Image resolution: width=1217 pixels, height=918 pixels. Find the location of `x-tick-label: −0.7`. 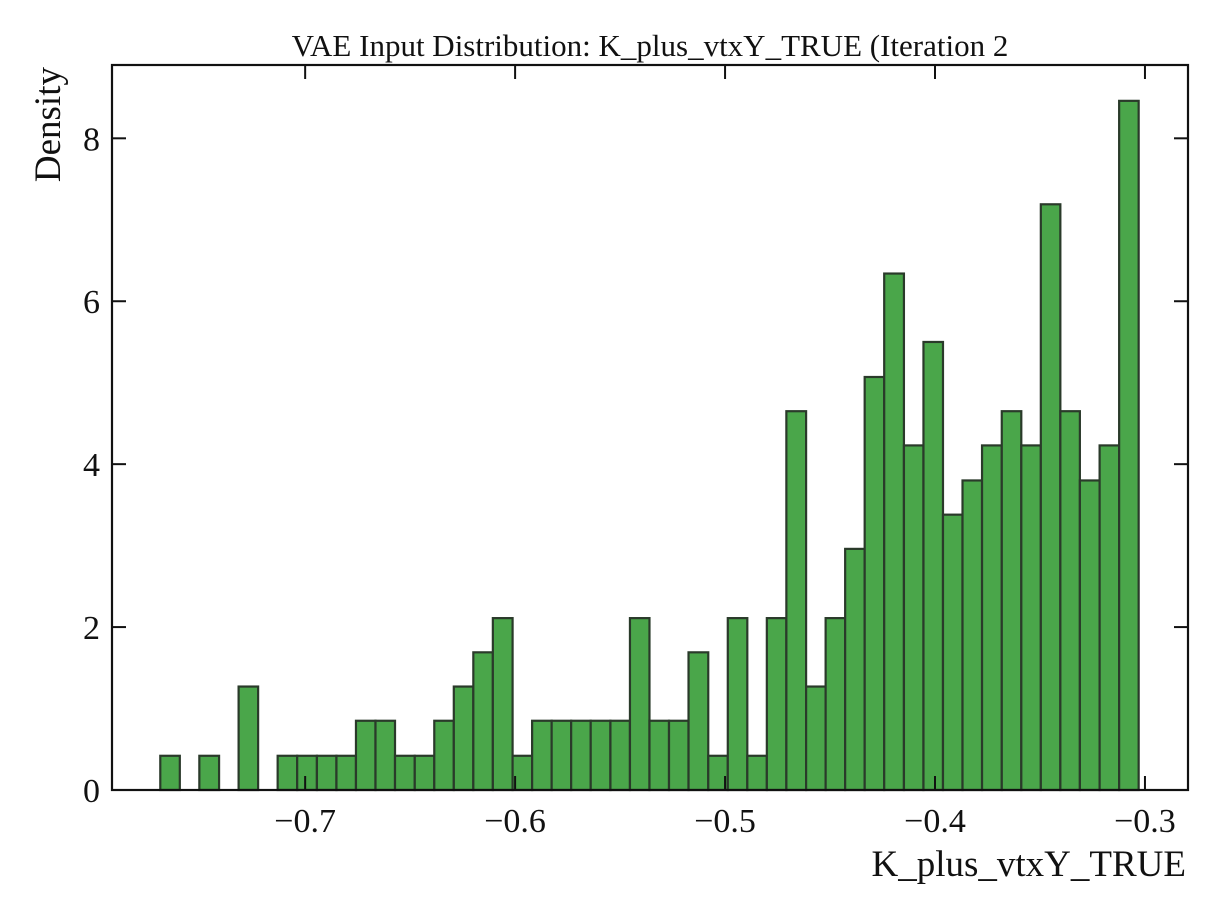

x-tick-label: −0.7 is located at coordinates (305, 821).